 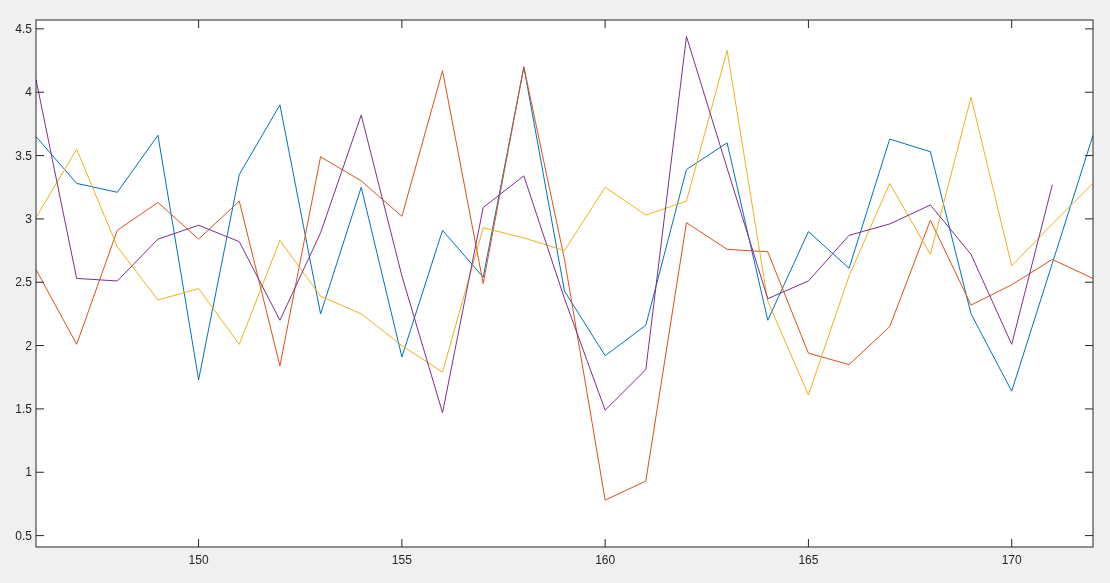 What do you see at coordinates (24, 535) in the screenshot?
I see `y-tick-label: 0.5` at bounding box center [24, 535].